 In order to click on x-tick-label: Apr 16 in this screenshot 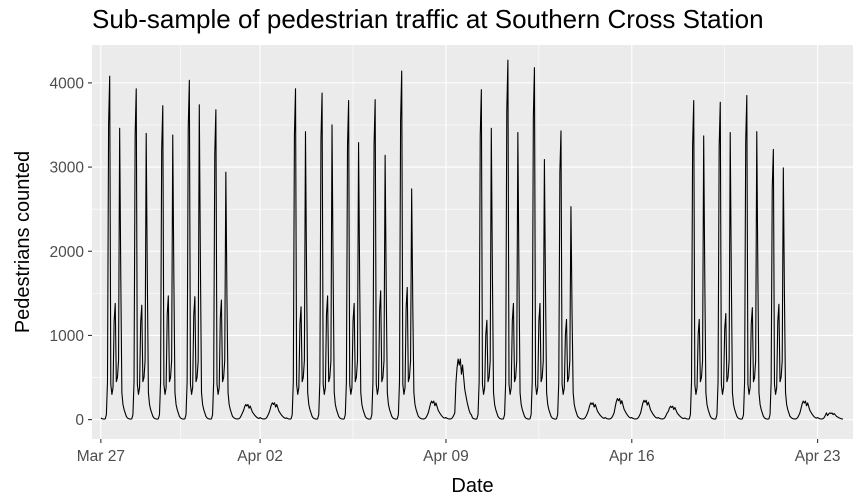, I will do `click(632, 456)`.